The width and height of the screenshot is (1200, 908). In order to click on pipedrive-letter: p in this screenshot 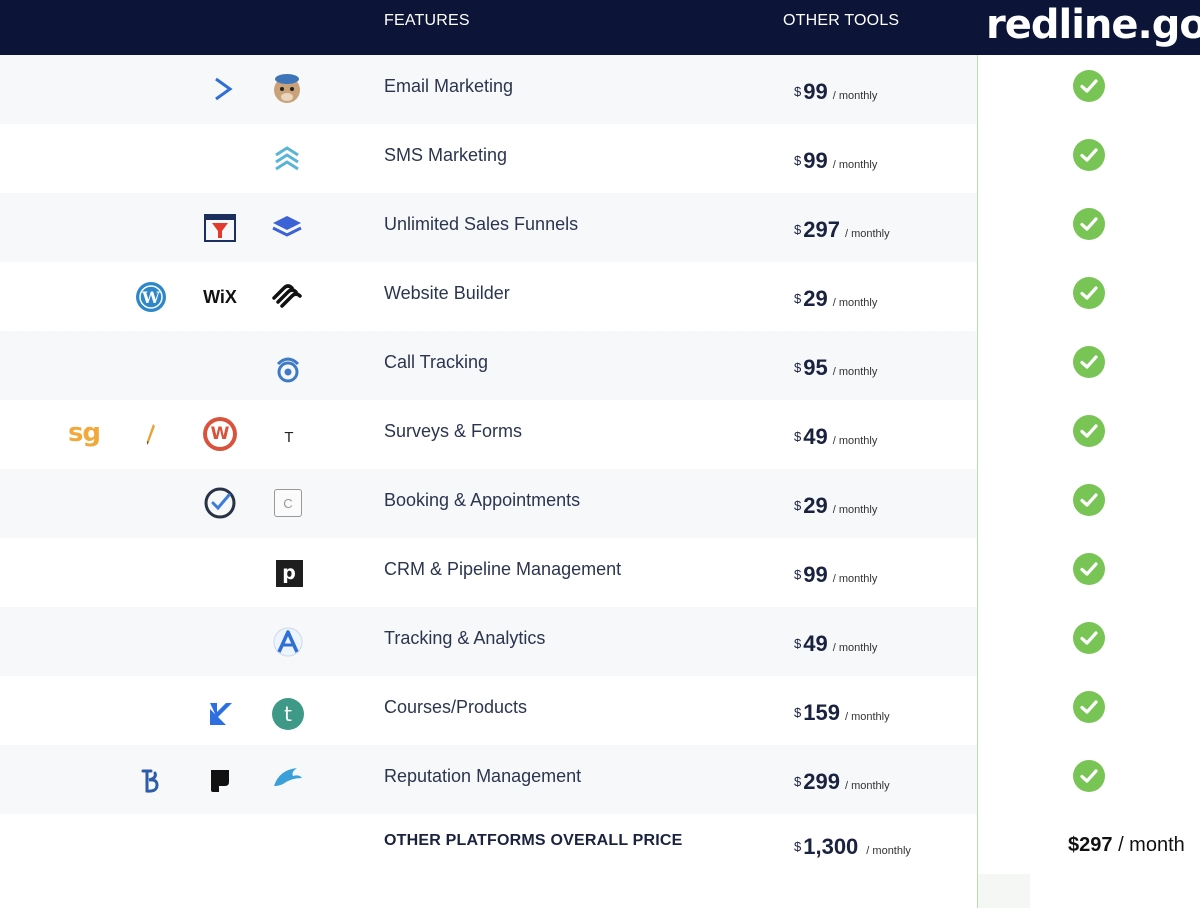, I will do `click(289, 572)`.